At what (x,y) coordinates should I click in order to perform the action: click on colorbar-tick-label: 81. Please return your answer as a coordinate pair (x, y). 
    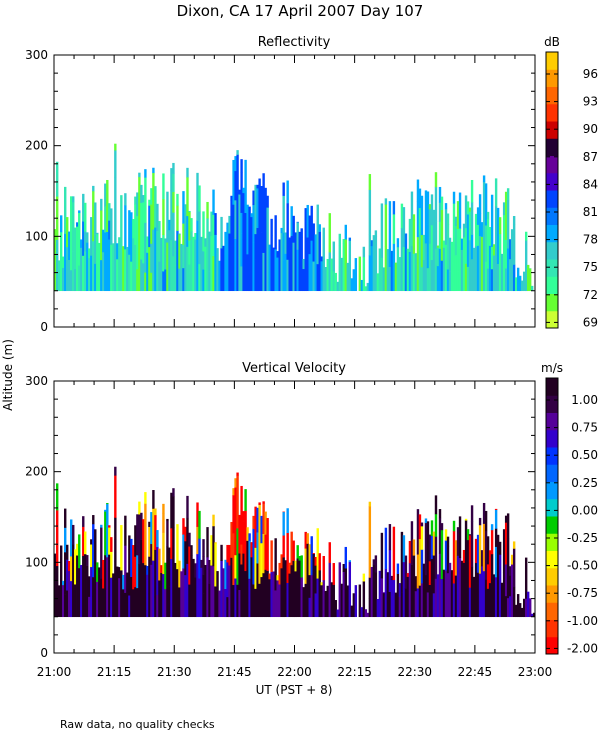
    Looking at the image, I should click on (590, 212).